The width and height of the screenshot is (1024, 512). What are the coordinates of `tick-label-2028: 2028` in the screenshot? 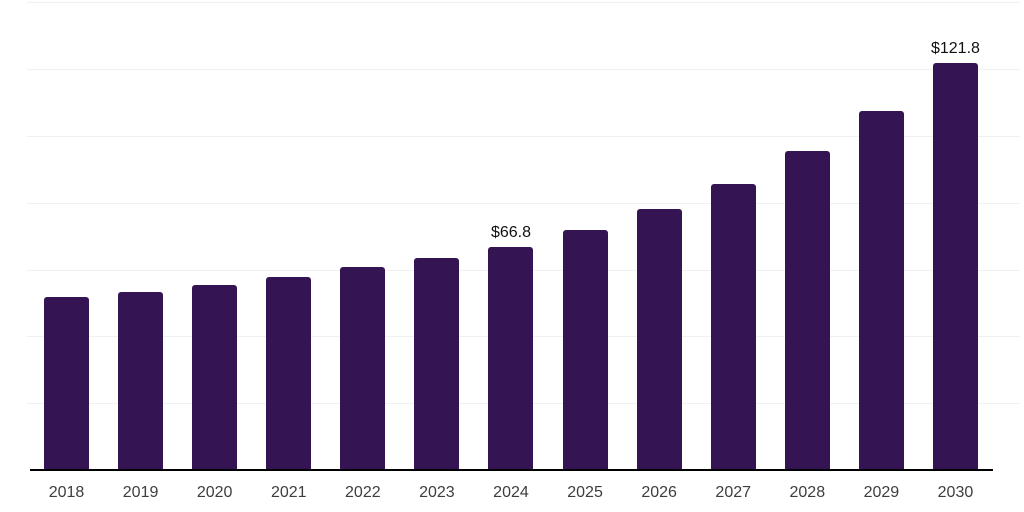 It's located at (807, 492).